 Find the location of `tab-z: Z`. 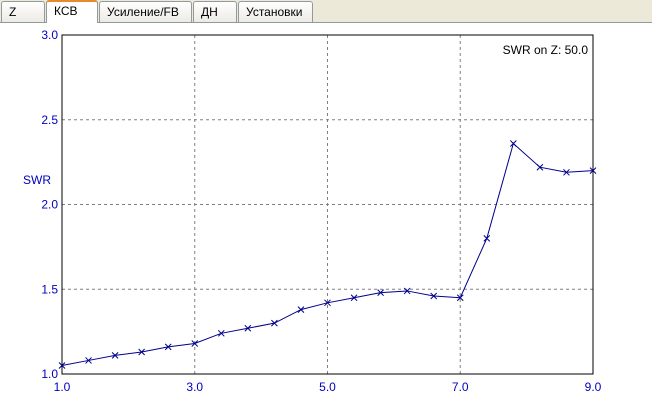

tab-z: Z is located at coordinates (23, 11).